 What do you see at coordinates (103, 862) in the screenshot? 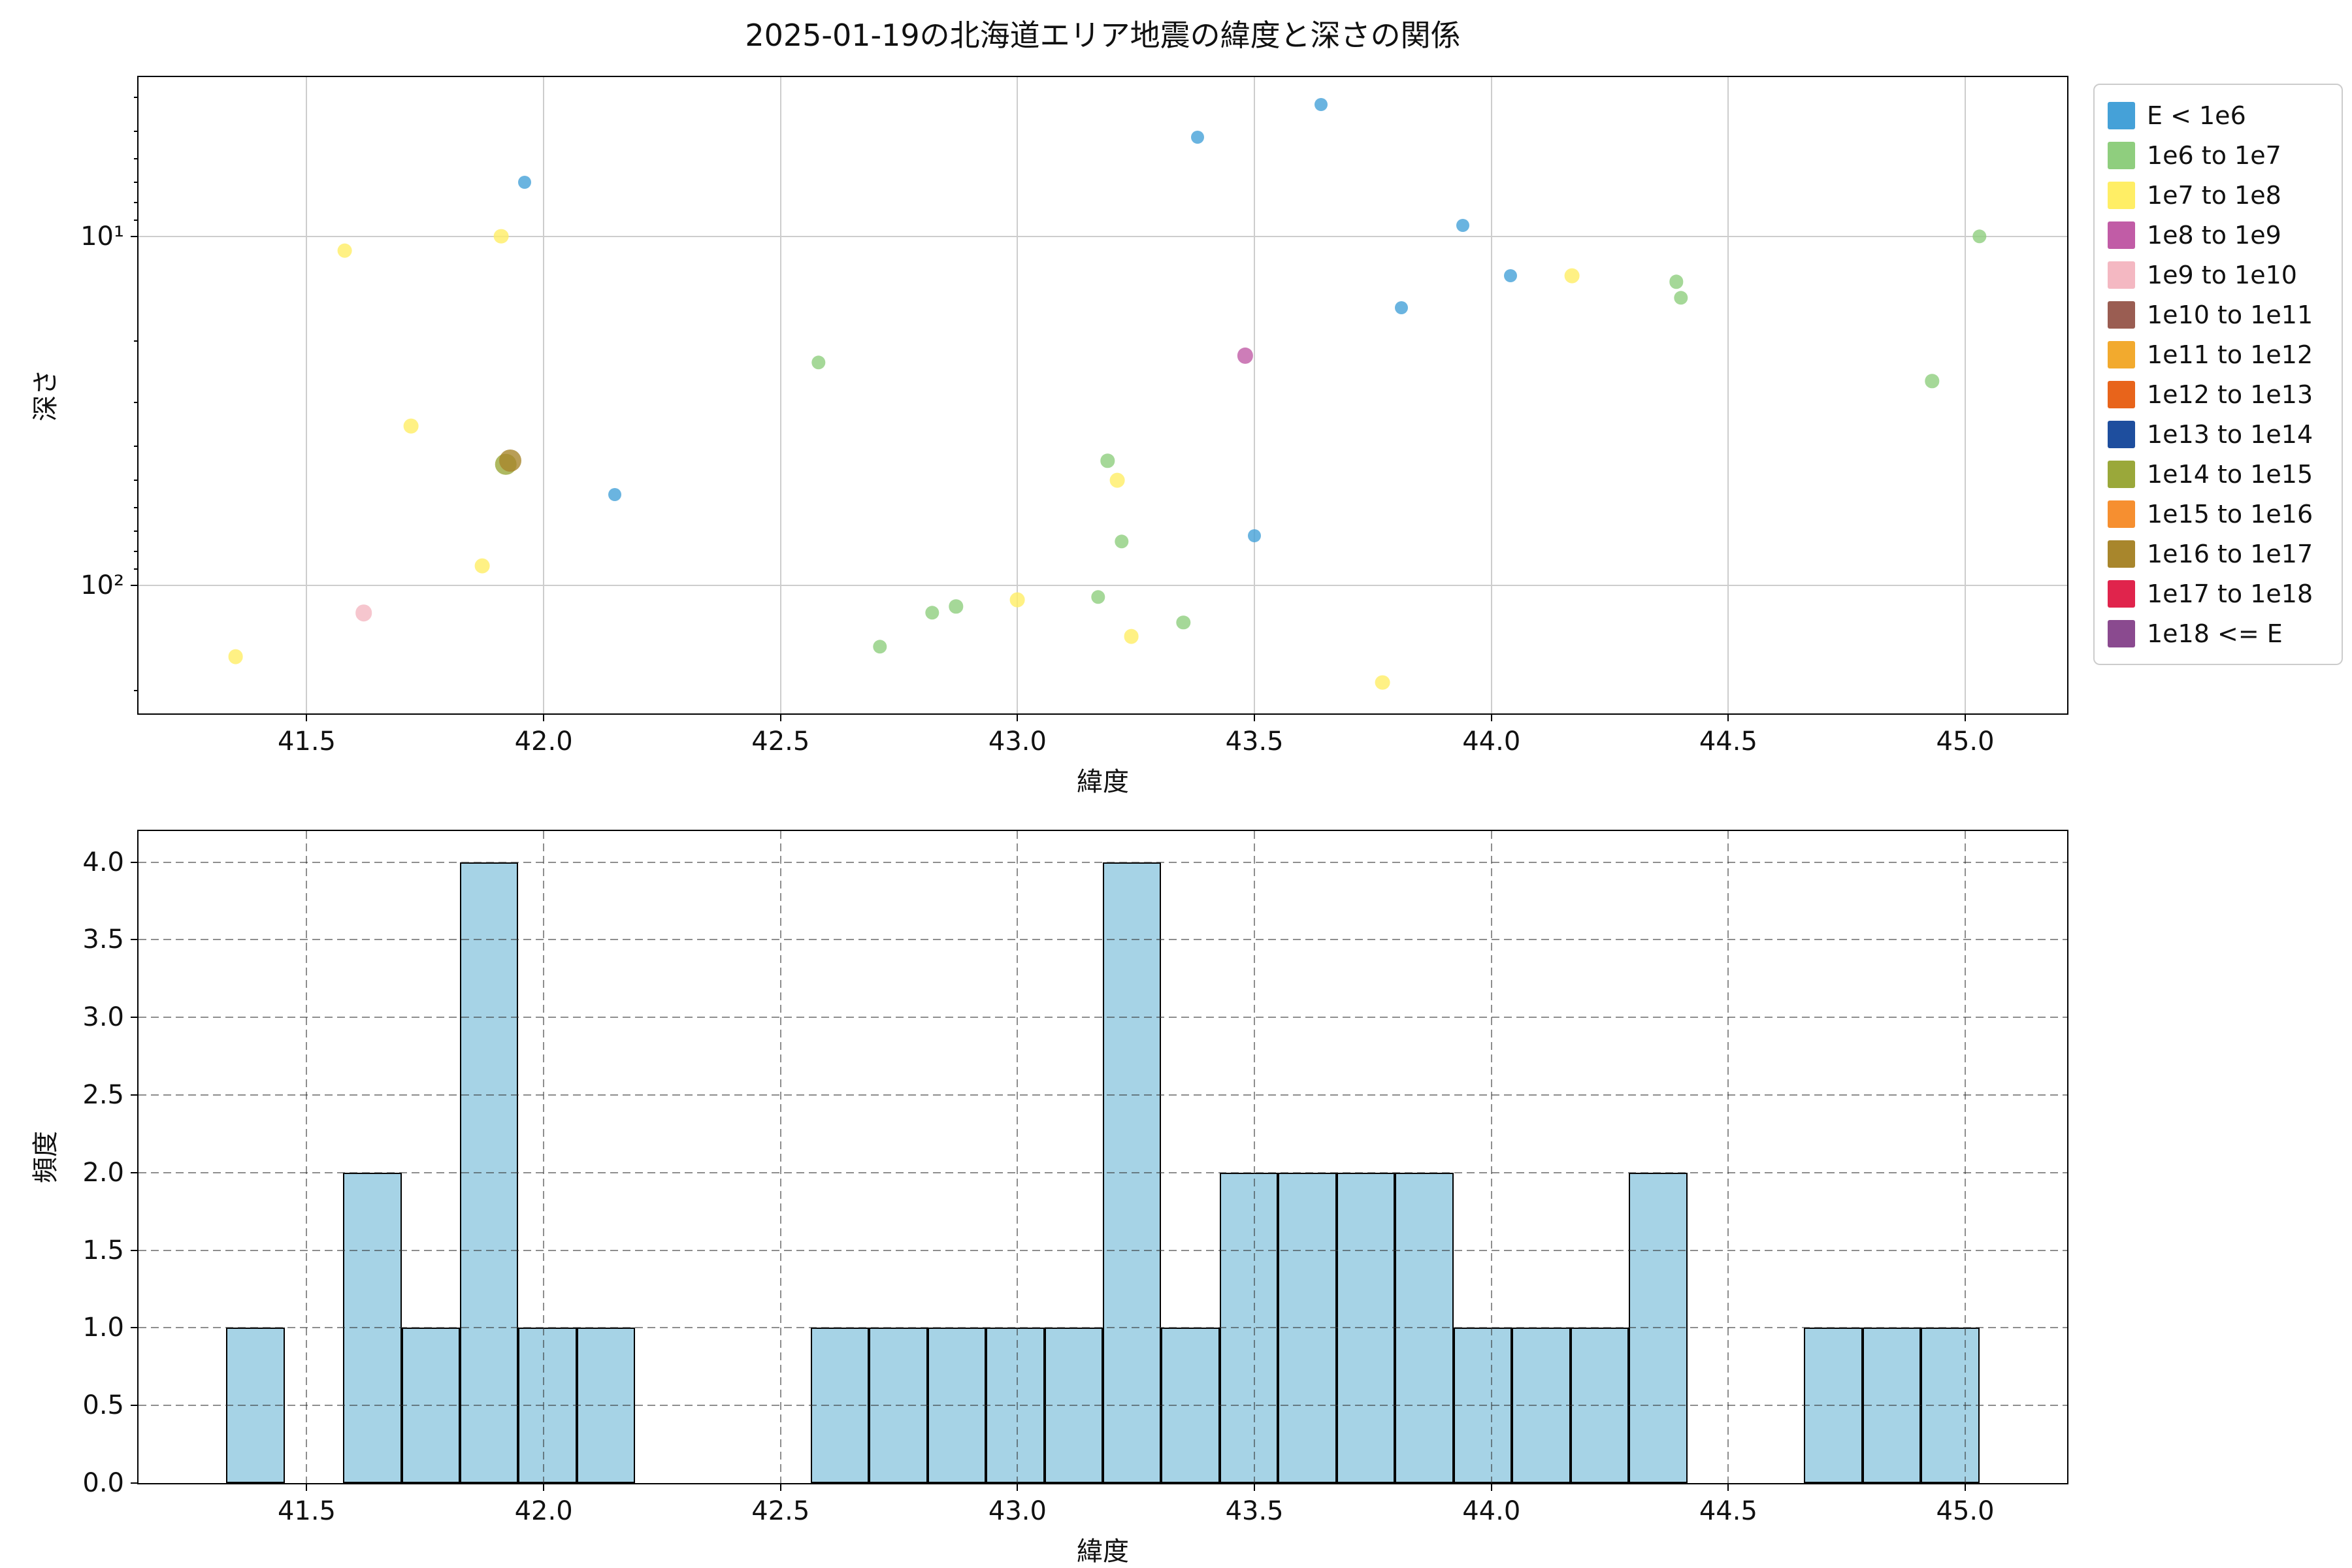
I see `y-tick-label: 4.0` at bounding box center [103, 862].